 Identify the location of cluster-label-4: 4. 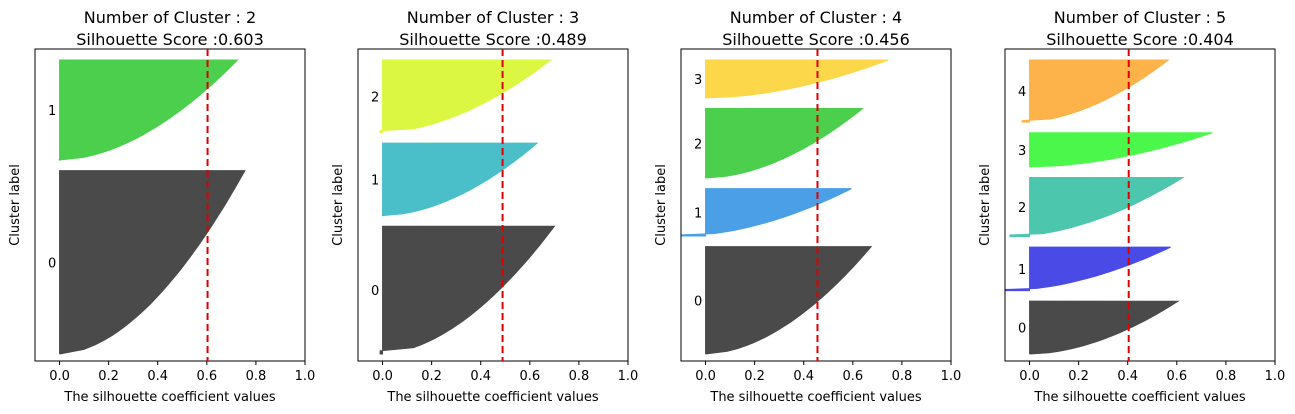
(1022, 92).